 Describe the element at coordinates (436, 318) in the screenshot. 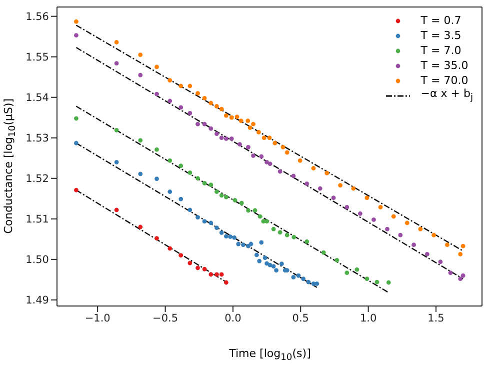

I see `x-tick-label: 1.5` at that location.